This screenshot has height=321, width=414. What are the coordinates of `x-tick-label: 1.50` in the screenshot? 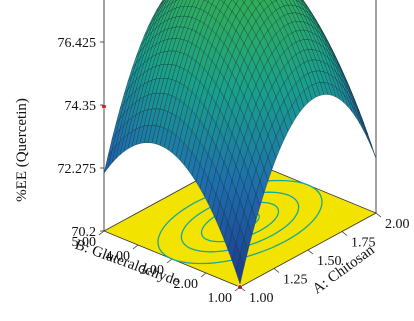 It's located at (329, 261).